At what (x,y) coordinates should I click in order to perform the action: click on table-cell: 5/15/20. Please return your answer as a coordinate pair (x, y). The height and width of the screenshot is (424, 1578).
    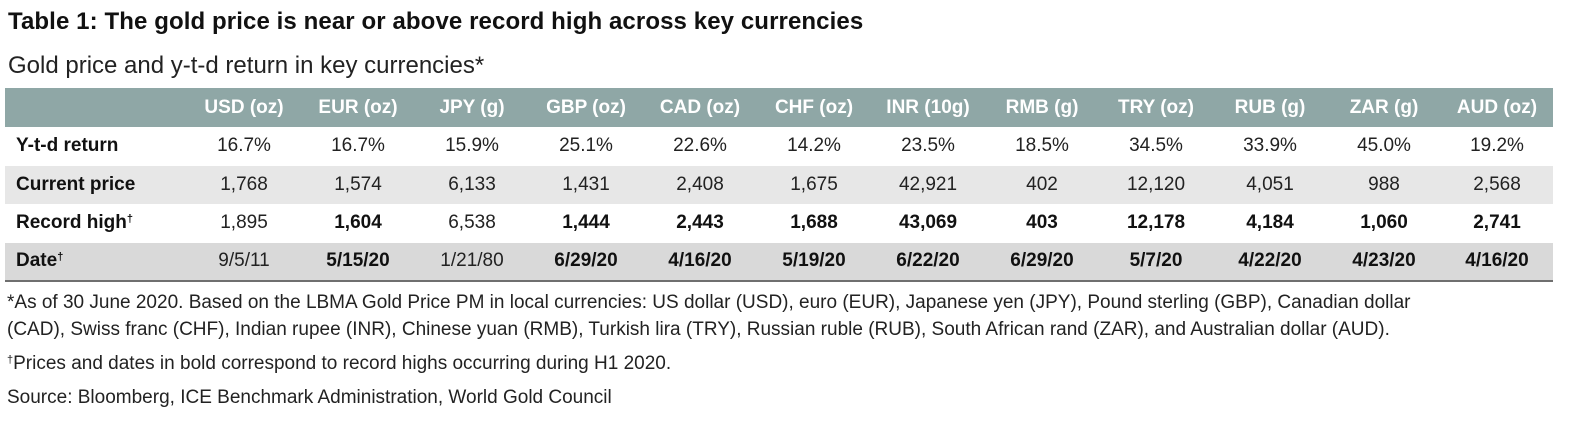
    Looking at the image, I should click on (358, 261).